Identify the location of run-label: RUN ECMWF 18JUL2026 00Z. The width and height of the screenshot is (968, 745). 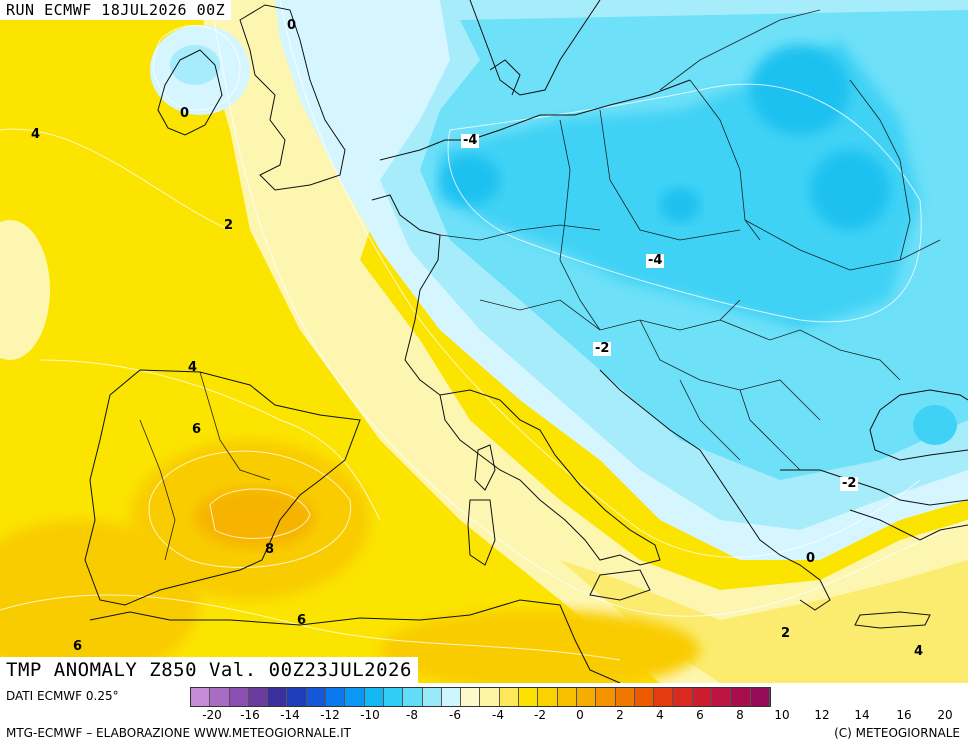
(116, 10).